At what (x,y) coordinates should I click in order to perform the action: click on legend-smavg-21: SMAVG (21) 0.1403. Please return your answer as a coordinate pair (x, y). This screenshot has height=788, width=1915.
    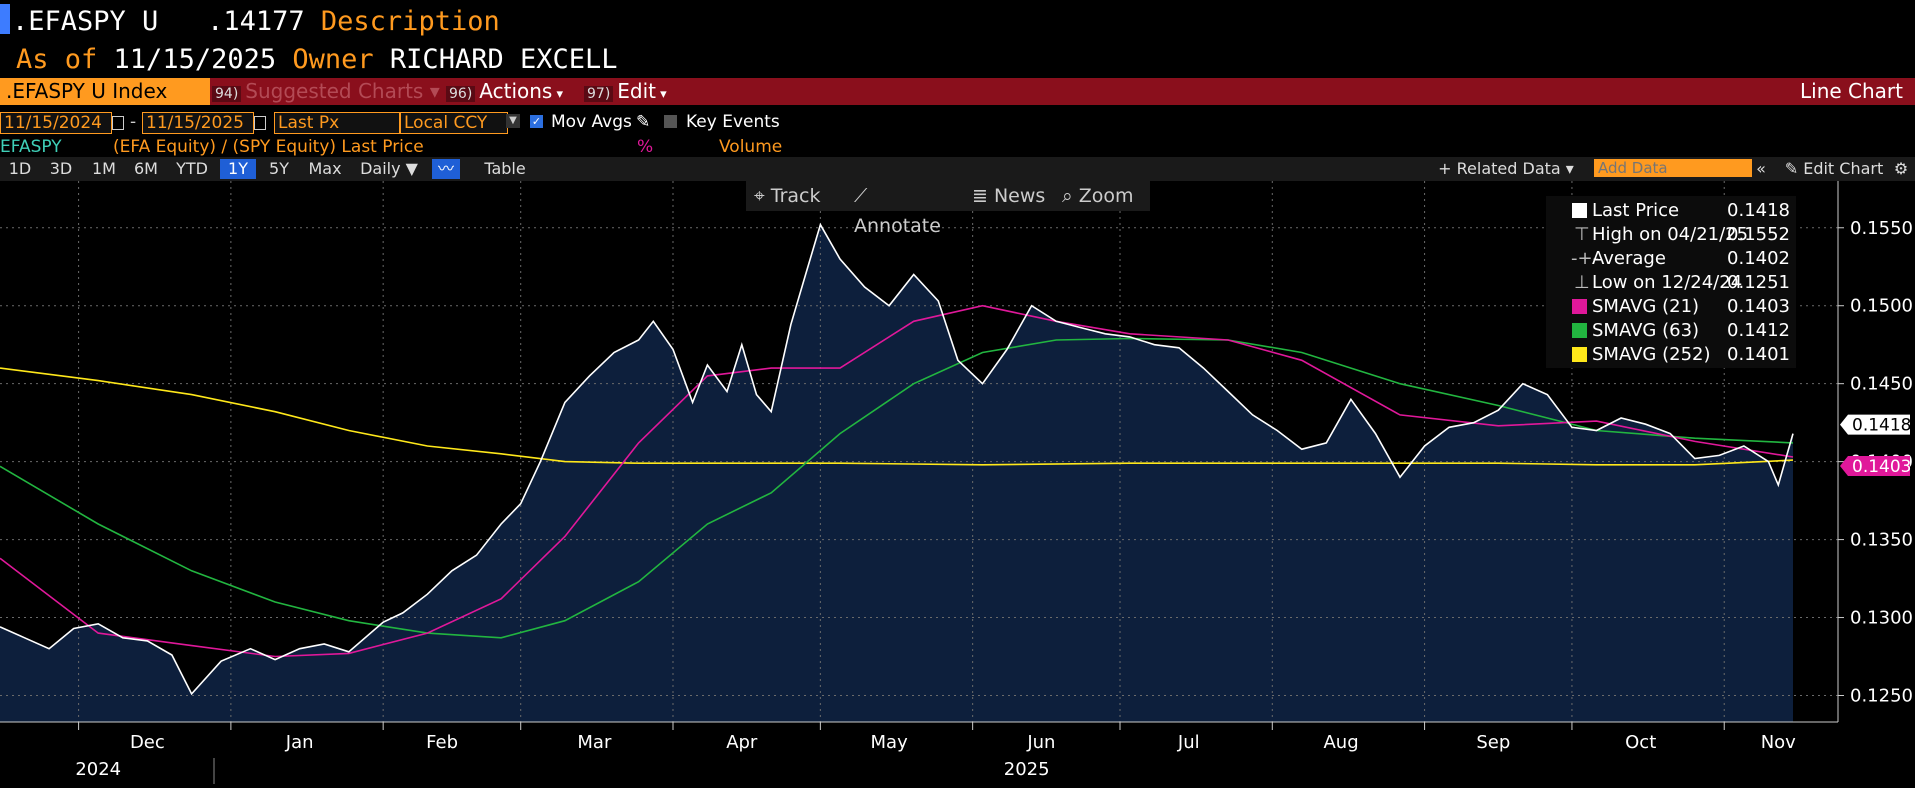
    Looking at the image, I should click on (1671, 307).